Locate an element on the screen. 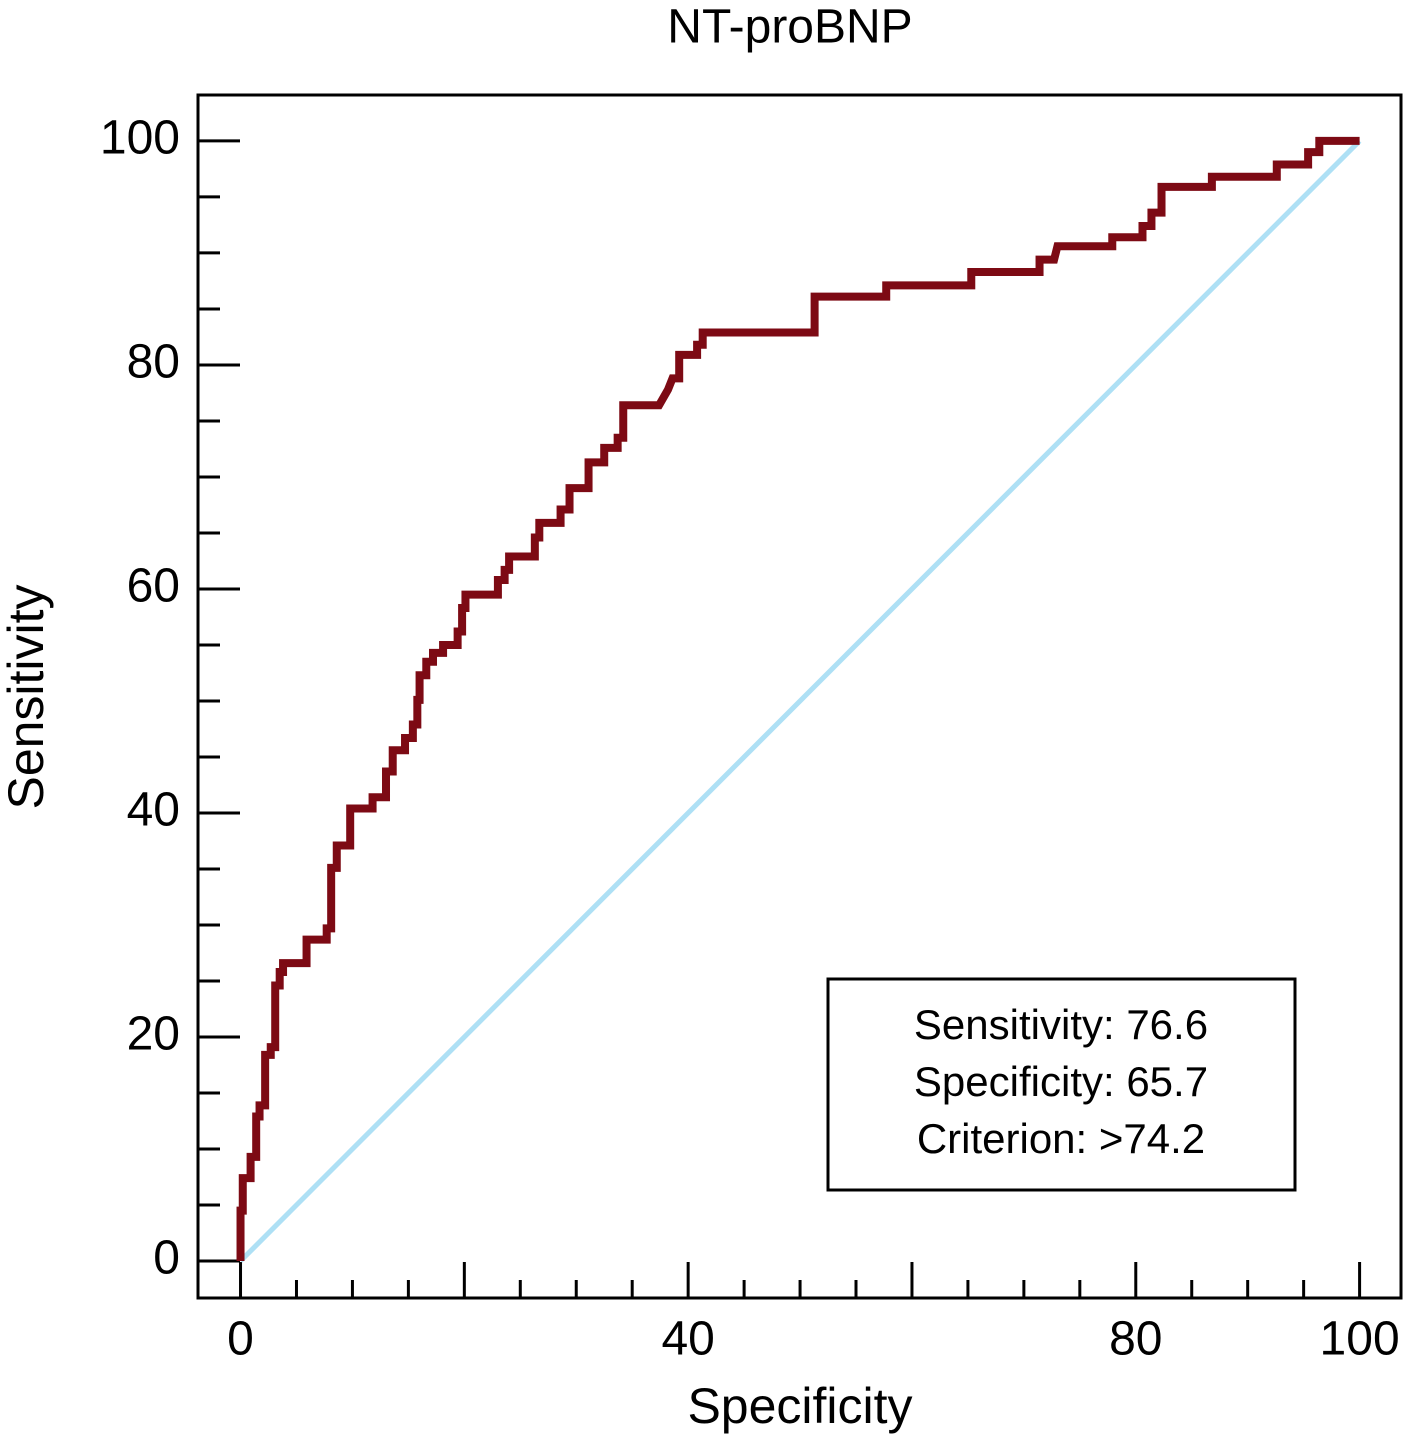  y-tick-label: 80 is located at coordinates (153, 362).